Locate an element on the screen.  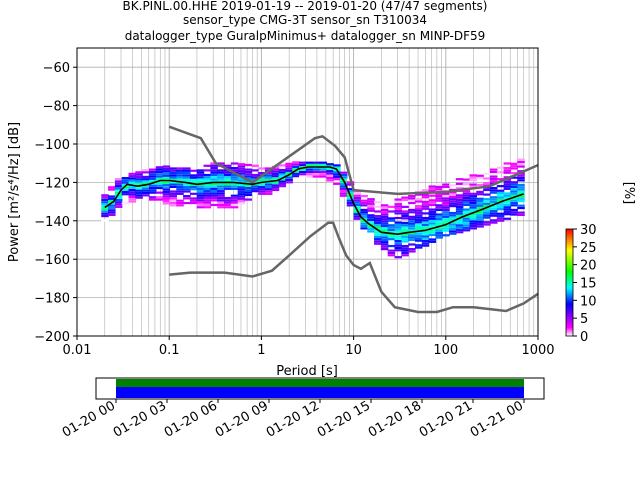
colorbar: 0 5 10 15 20 25 30 [%] is located at coordinates (600, 263).